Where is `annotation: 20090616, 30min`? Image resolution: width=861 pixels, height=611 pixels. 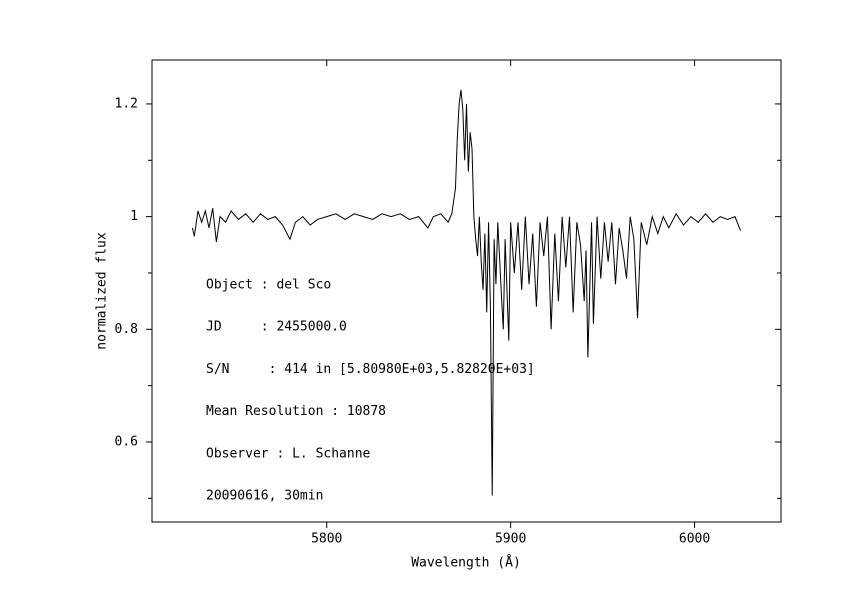
annotation: 20090616, 30min is located at coordinates (264, 496).